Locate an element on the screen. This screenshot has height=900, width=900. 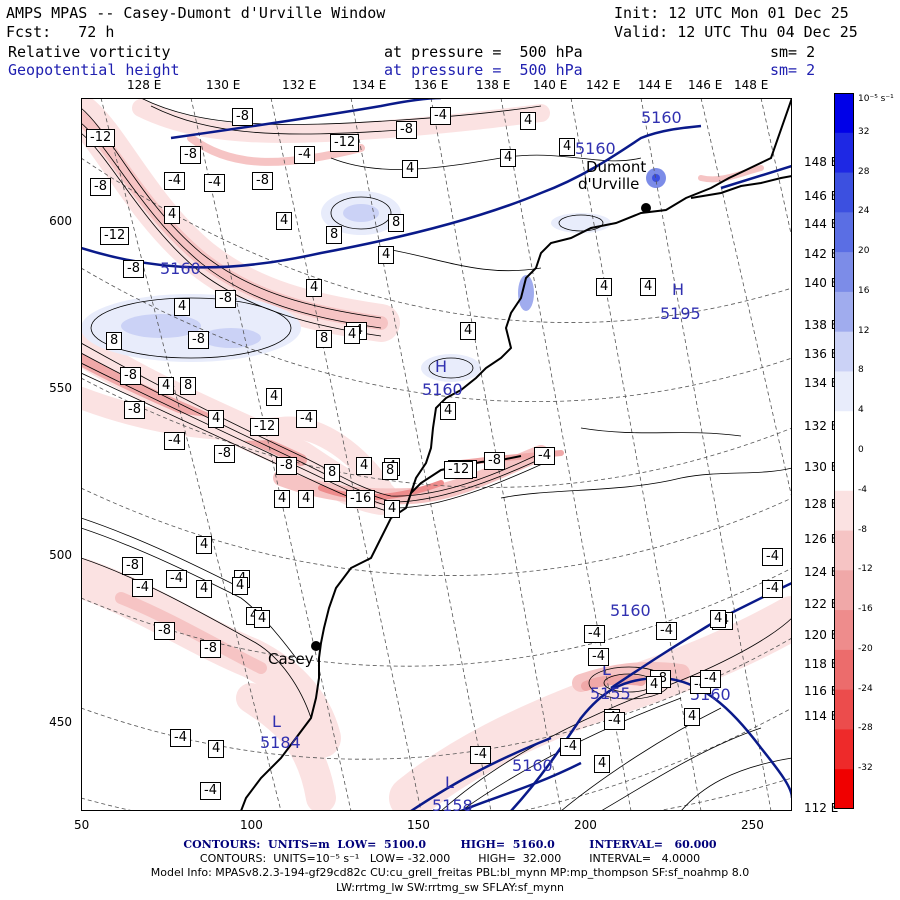
dumont-label: Dumont is located at coordinates (616, 167).